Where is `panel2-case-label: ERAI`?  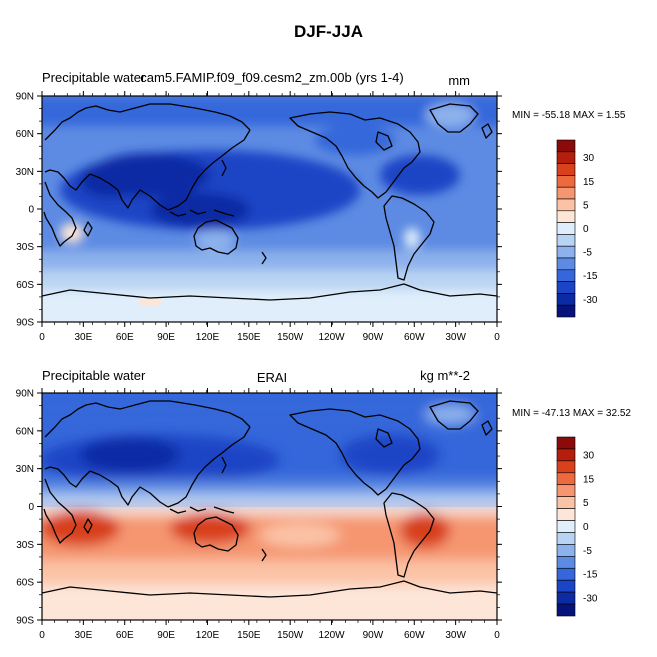 panel2-case-label: ERAI is located at coordinates (272, 377).